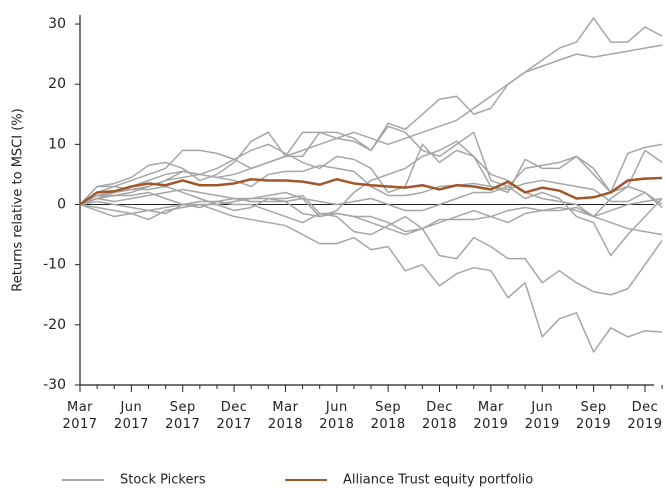 Image resolution: width=665 pixels, height=488 pixels. I want to click on x-tick-label: Mar 2017, so click(80, 416).